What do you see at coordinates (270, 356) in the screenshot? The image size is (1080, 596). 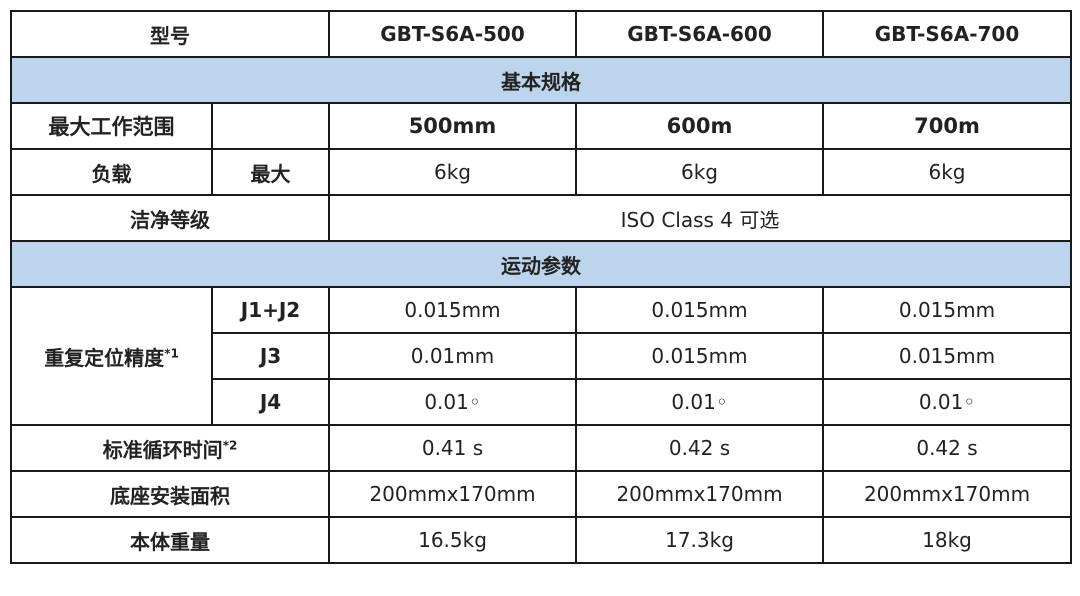 I see `row-sublabel: J3` at bounding box center [270, 356].